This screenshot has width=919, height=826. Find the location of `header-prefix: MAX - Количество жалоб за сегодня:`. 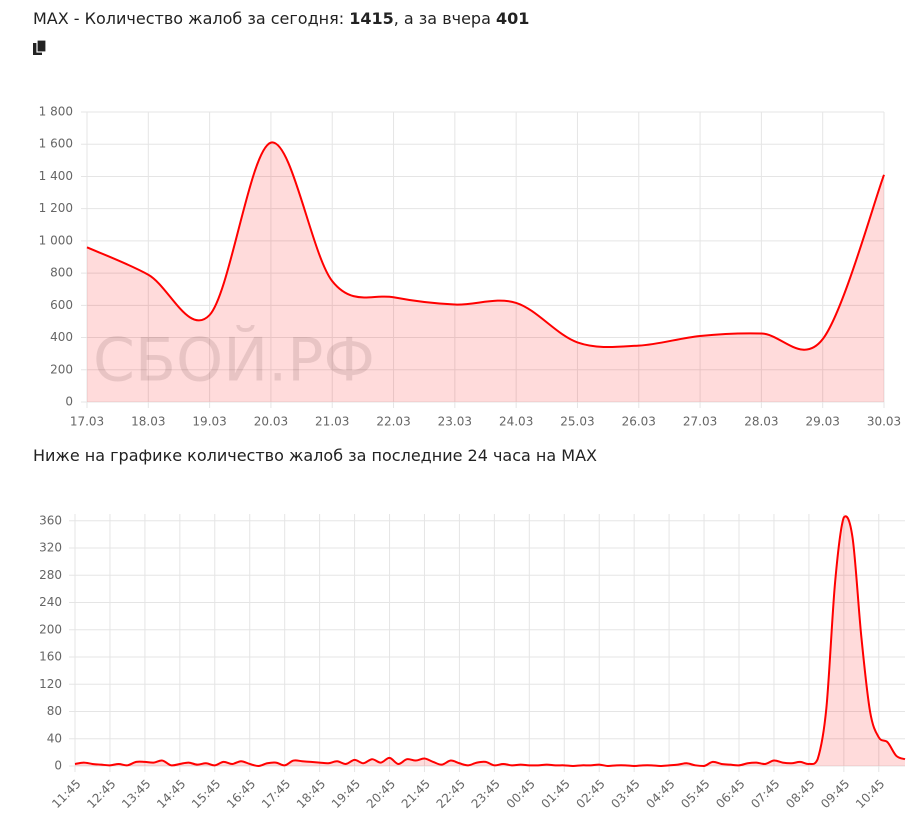

header-prefix: MAX - Количество жалоб за сегодня: is located at coordinates (191, 18).